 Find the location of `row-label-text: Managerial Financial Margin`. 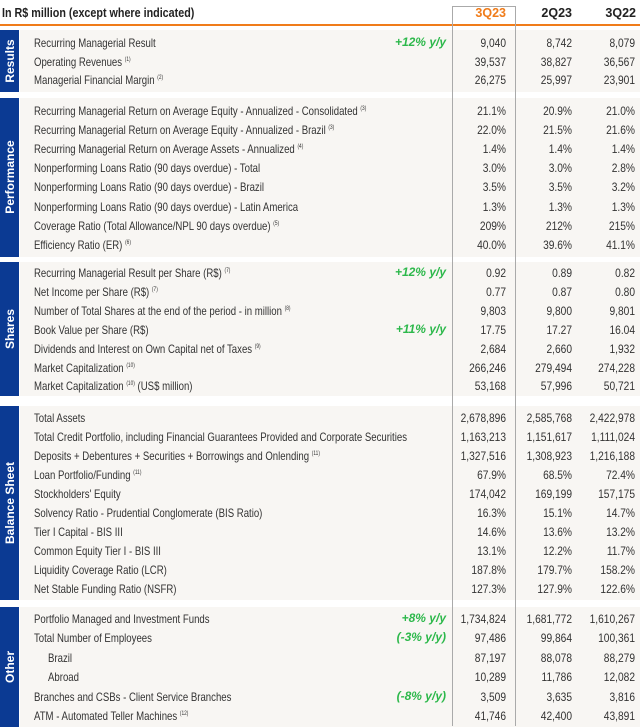

row-label-text: Managerial Financial Margin is located at coordinates (94, 80).